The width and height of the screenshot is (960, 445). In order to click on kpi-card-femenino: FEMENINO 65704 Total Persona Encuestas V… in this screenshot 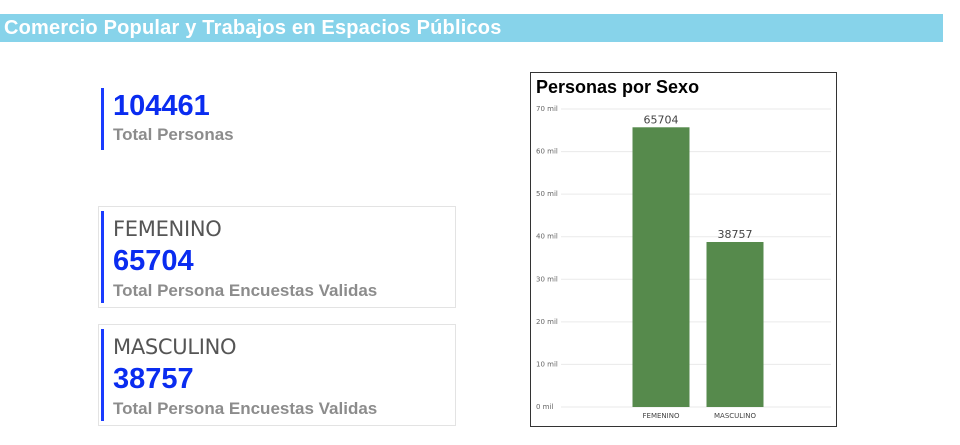, I will do `click(277, 257)`.